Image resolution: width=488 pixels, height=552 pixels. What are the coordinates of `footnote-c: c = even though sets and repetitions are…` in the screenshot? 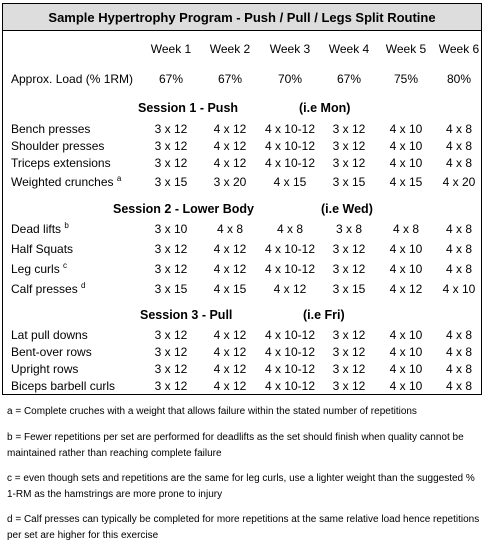 It's located at (241, 486).